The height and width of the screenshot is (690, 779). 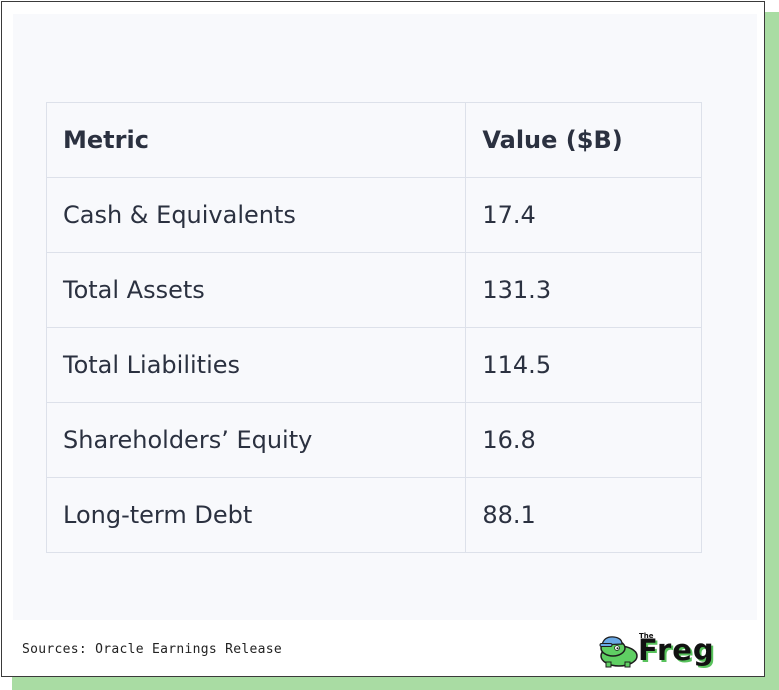 What do you see at coordinates (256, 440) in the screenshot?
I see `metric-cell: Shareholders’ Equity` at bounding box center [256, 440].